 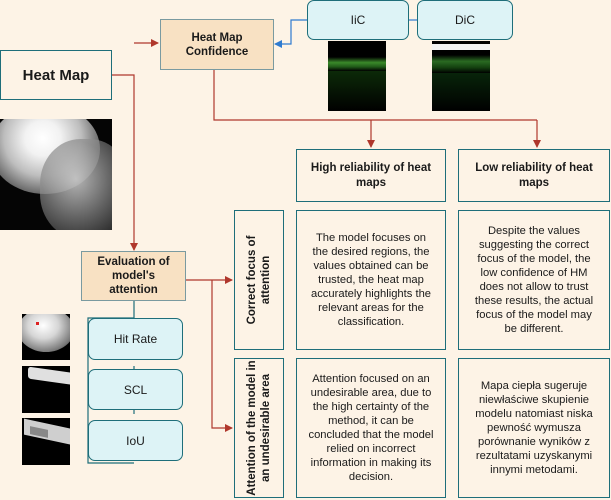 I want to click on iic-box: IiC, so click(x=358, y=20).